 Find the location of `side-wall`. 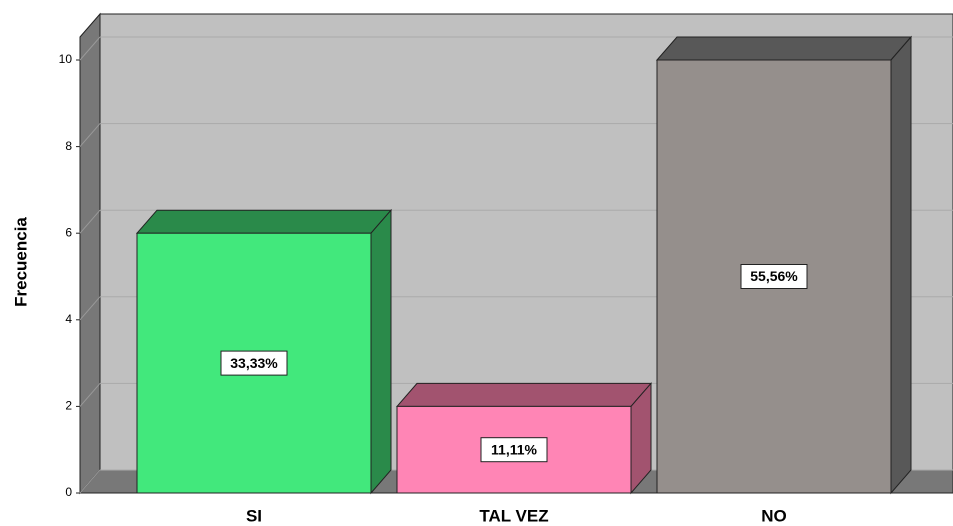

side-wall is located at coordinates (90, 253).